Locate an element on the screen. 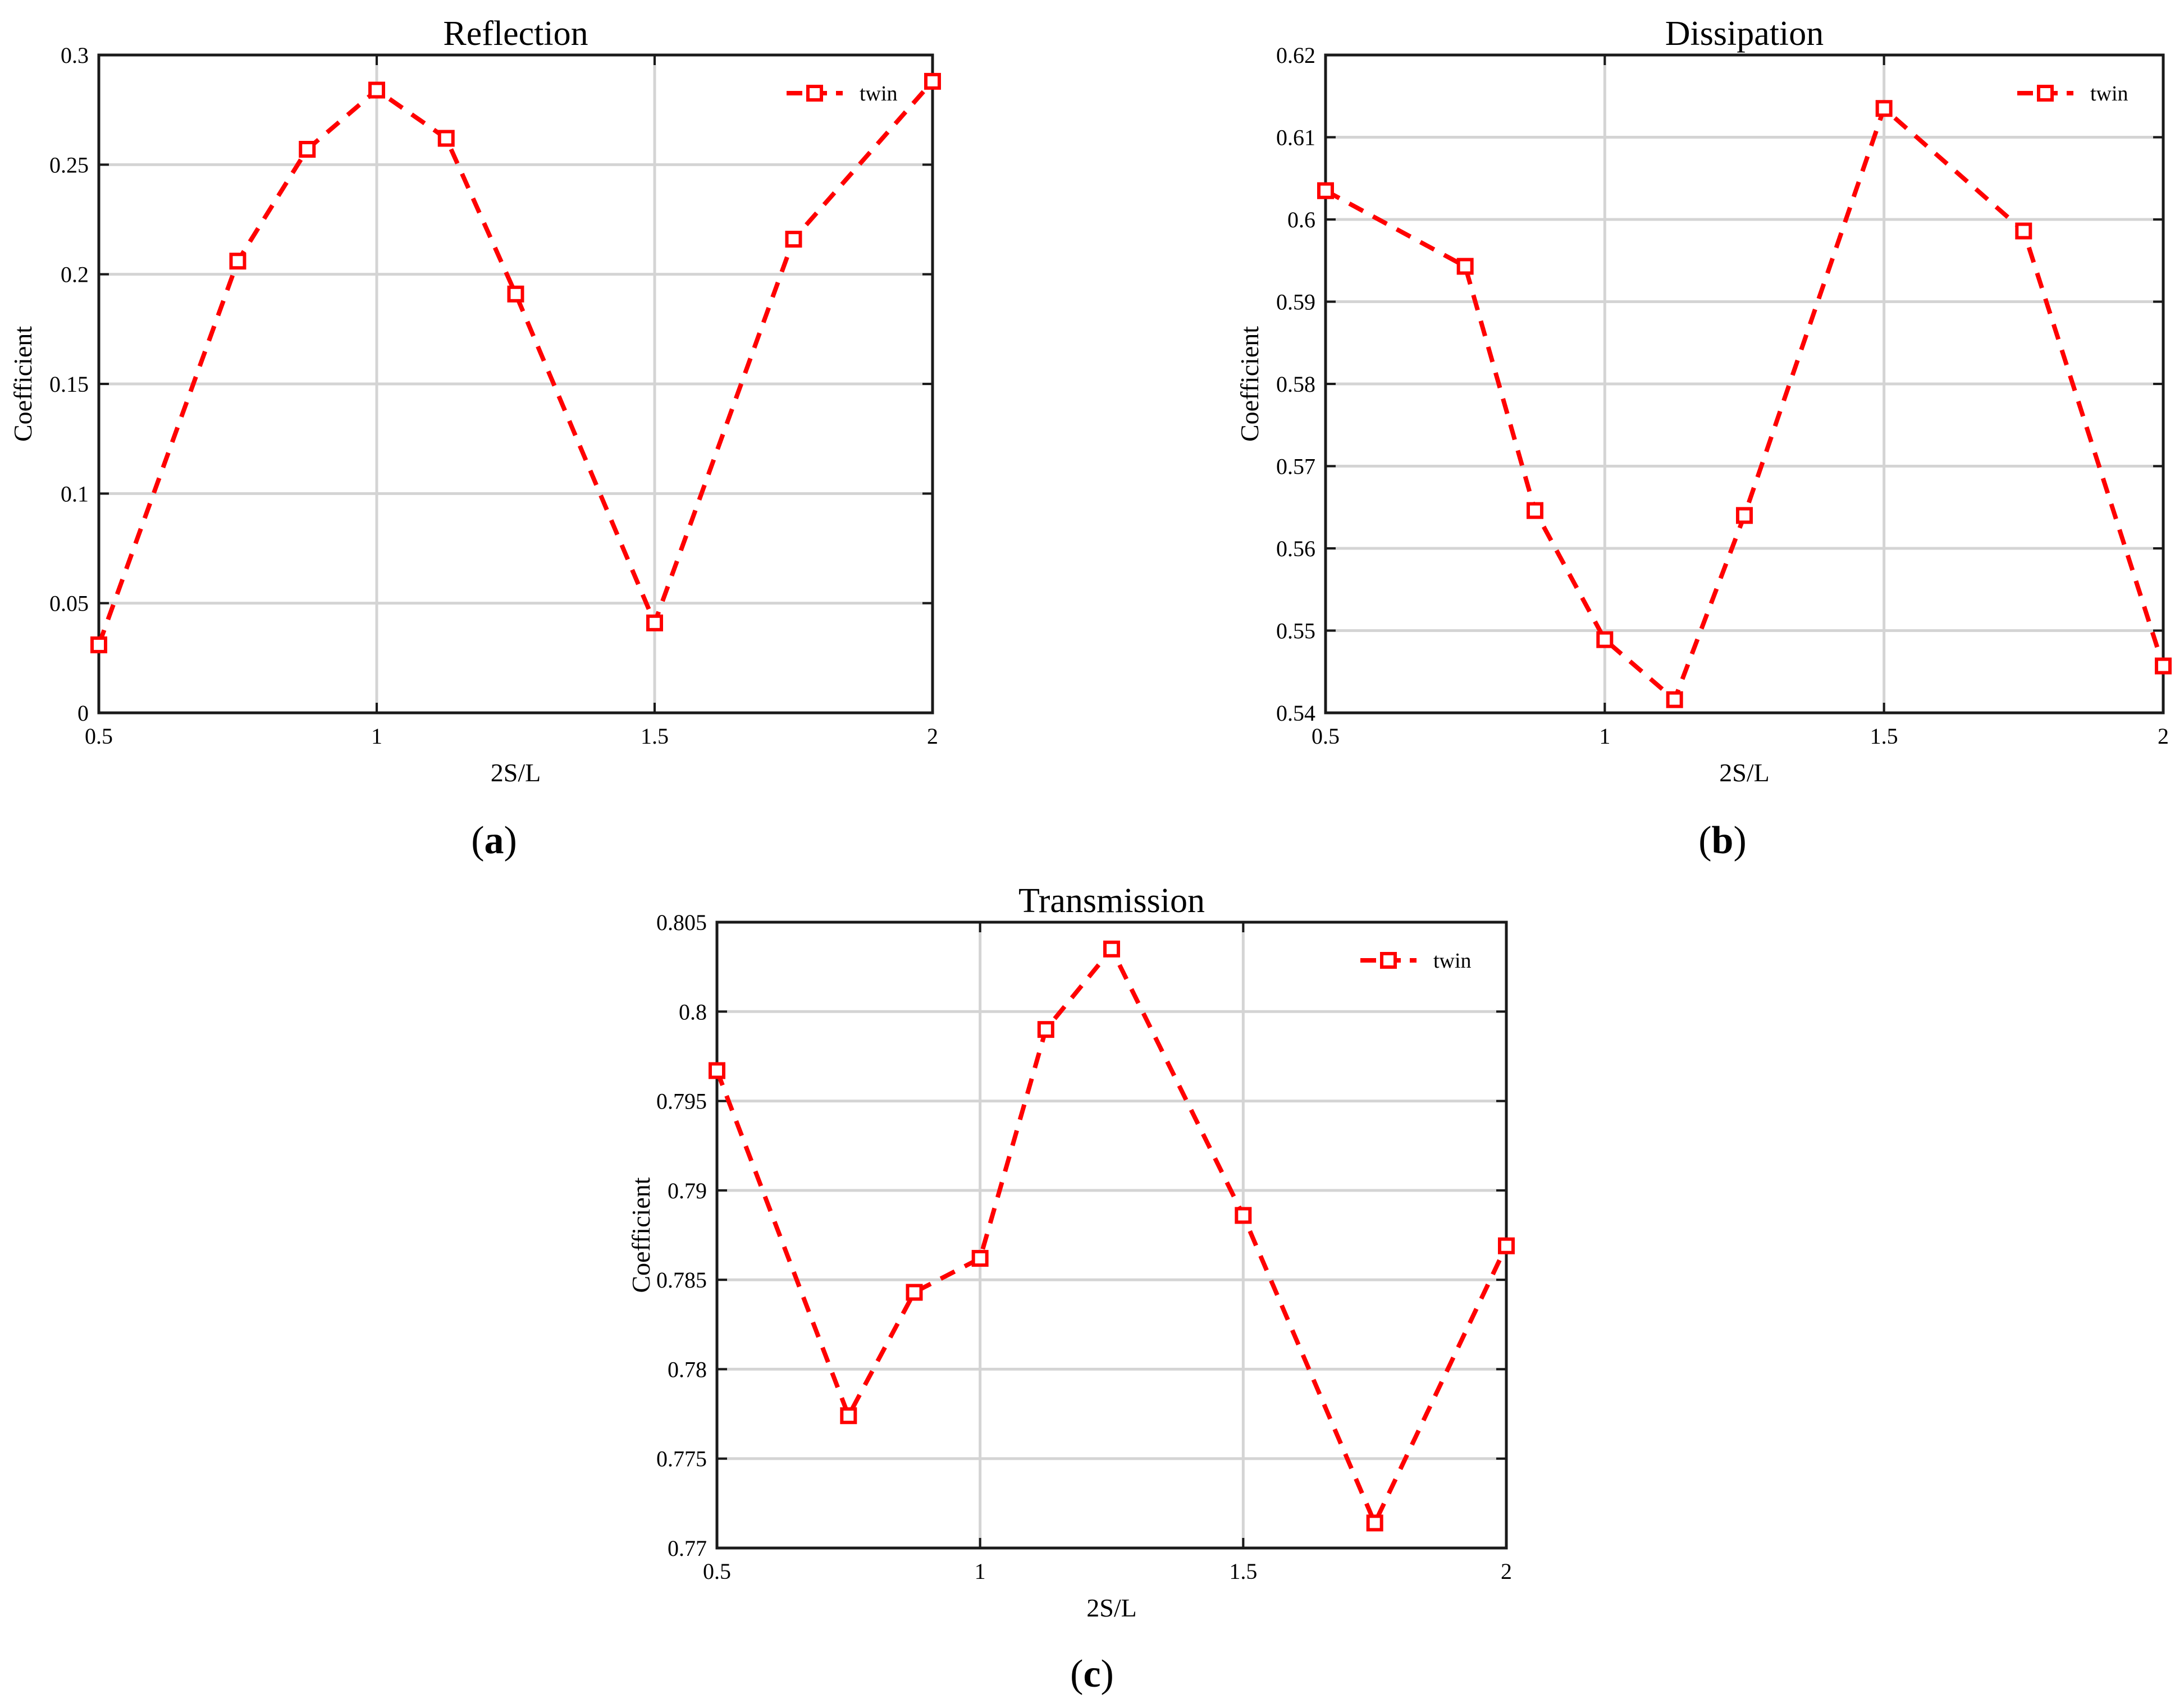 The width and height of the screenshot is (2184, 1699). chart-title: Transmission is located at coordinates (1111, 901).